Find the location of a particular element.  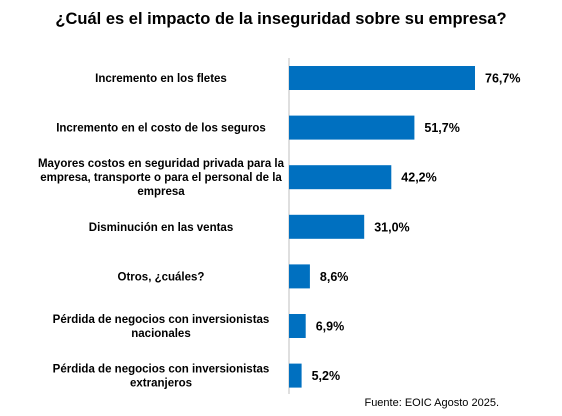

category-label: Disminución en las ventas is located at coordinates (161, 228).